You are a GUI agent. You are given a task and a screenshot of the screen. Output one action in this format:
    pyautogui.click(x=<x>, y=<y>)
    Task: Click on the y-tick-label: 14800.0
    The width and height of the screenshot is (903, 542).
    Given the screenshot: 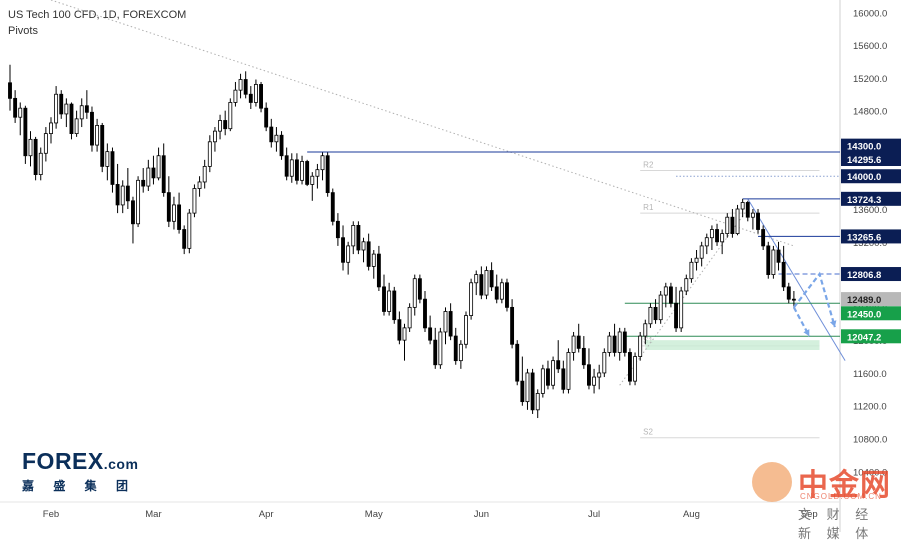 What is the action you would take?
    pyautogui.click(x=870, y=112)
    